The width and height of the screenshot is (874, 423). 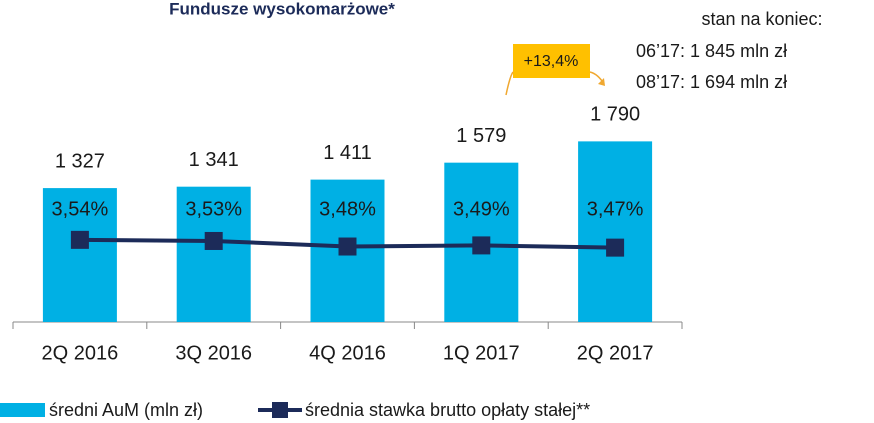 I want to click on x-tick-label: 4Q 2016, so click(x=347, y=353).